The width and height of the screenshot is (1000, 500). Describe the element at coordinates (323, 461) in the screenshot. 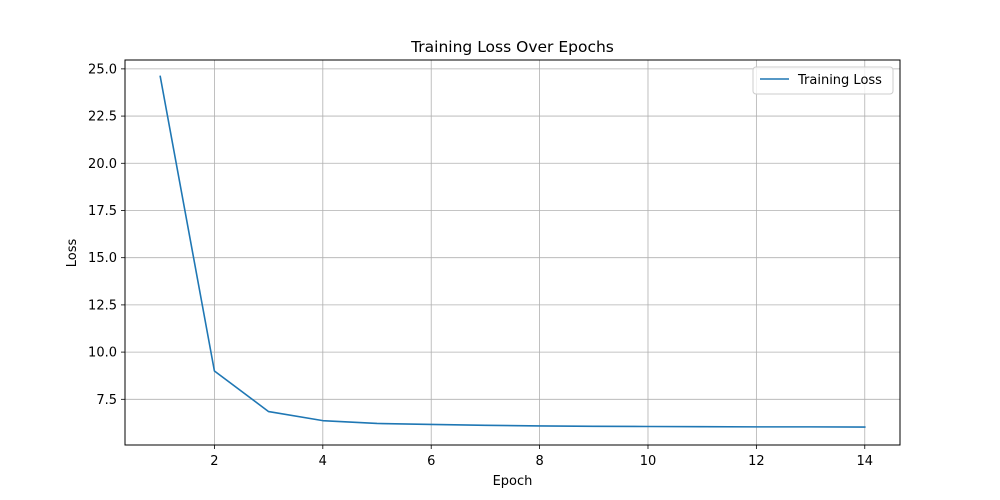

I see `x-tick-label: 4` at that location.